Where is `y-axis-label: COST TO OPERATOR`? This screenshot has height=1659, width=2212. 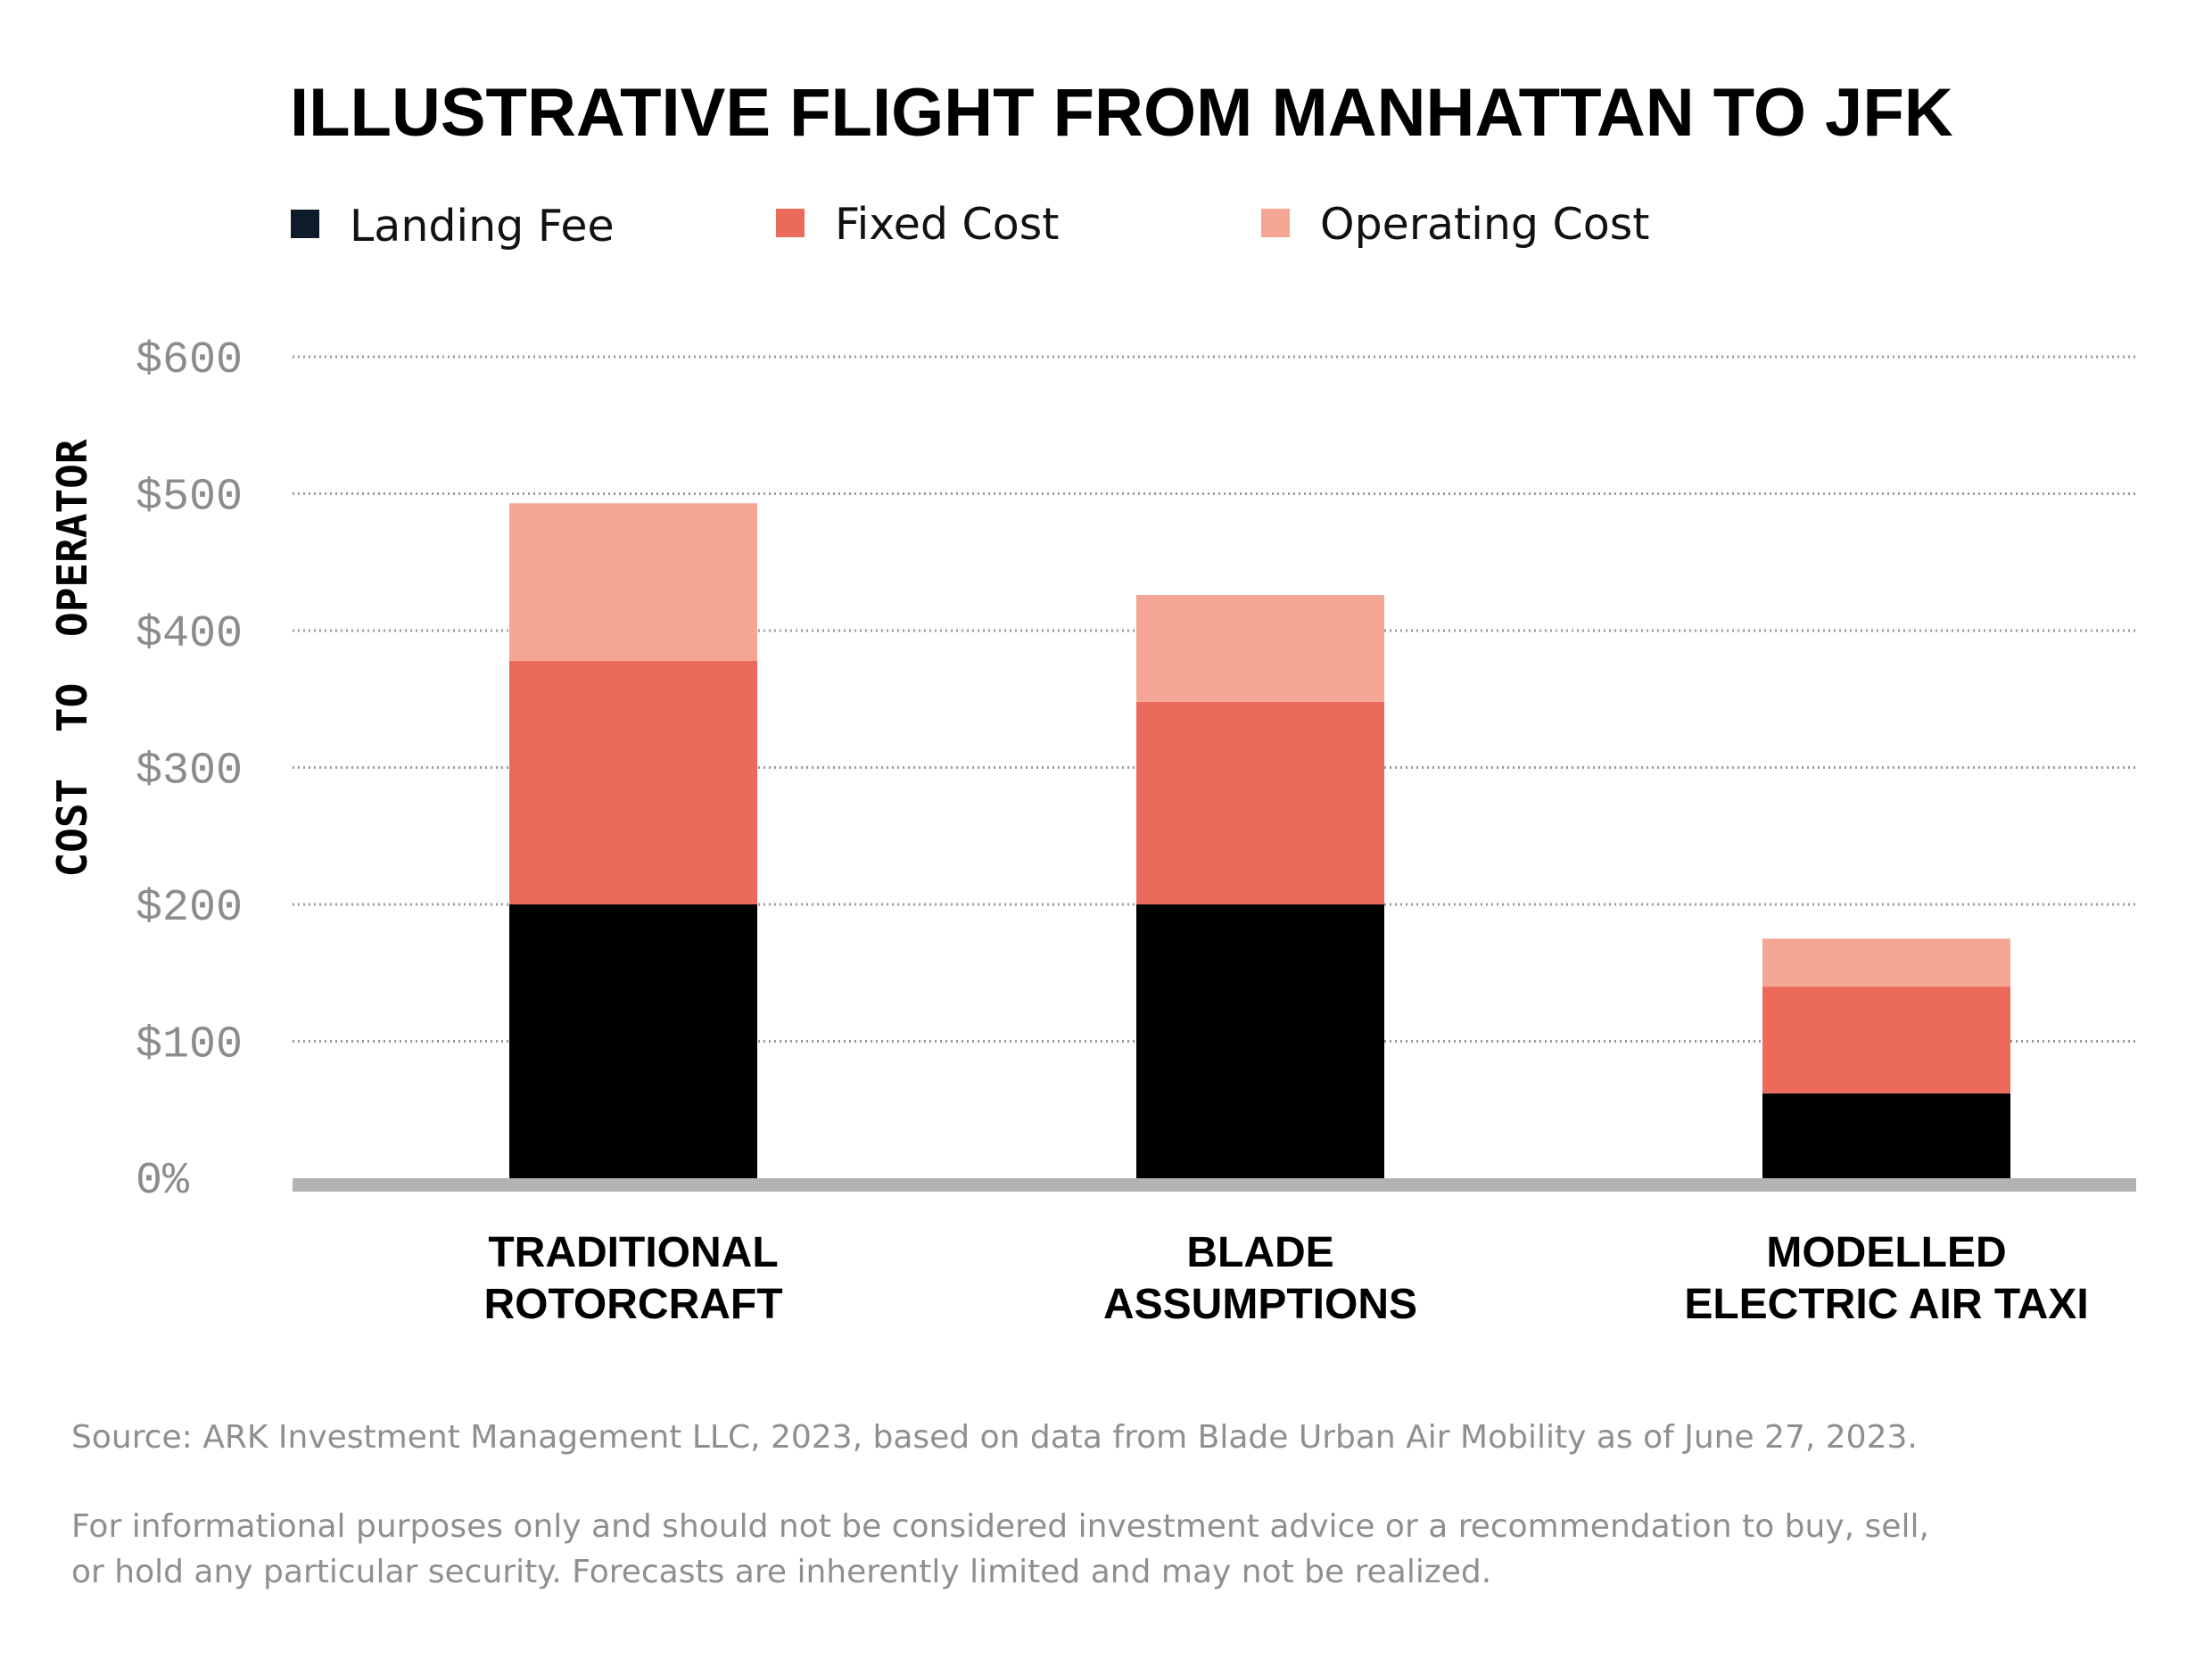 y-axis-label: COST TO OPERATOR is located at coordinates (72, 658).